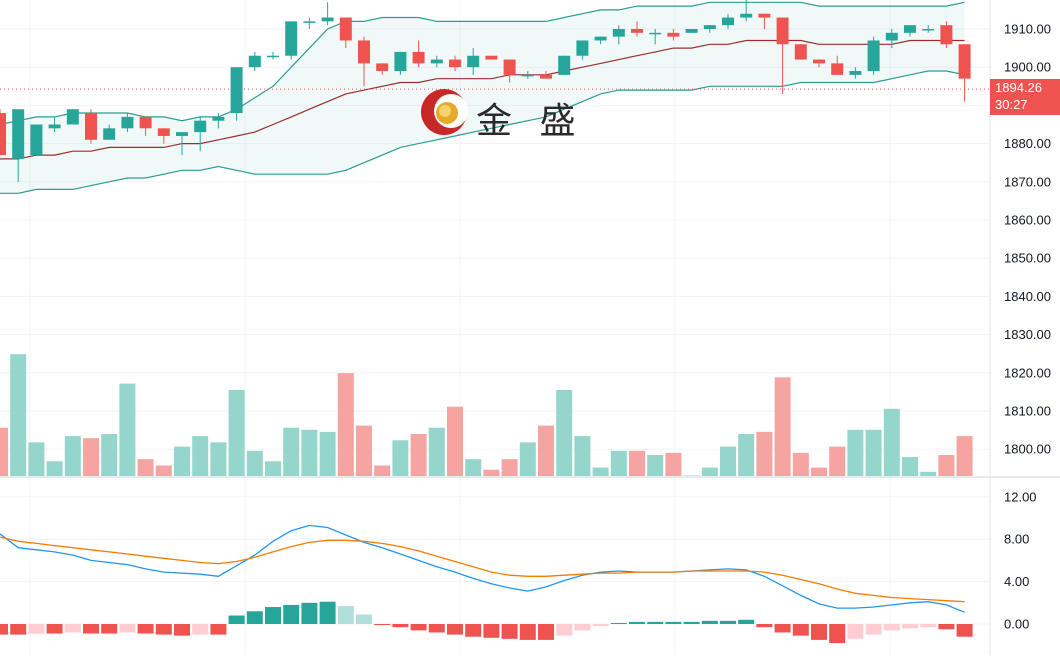  I want to click on macd-tick-label: 4.00, so click(1016, 581).